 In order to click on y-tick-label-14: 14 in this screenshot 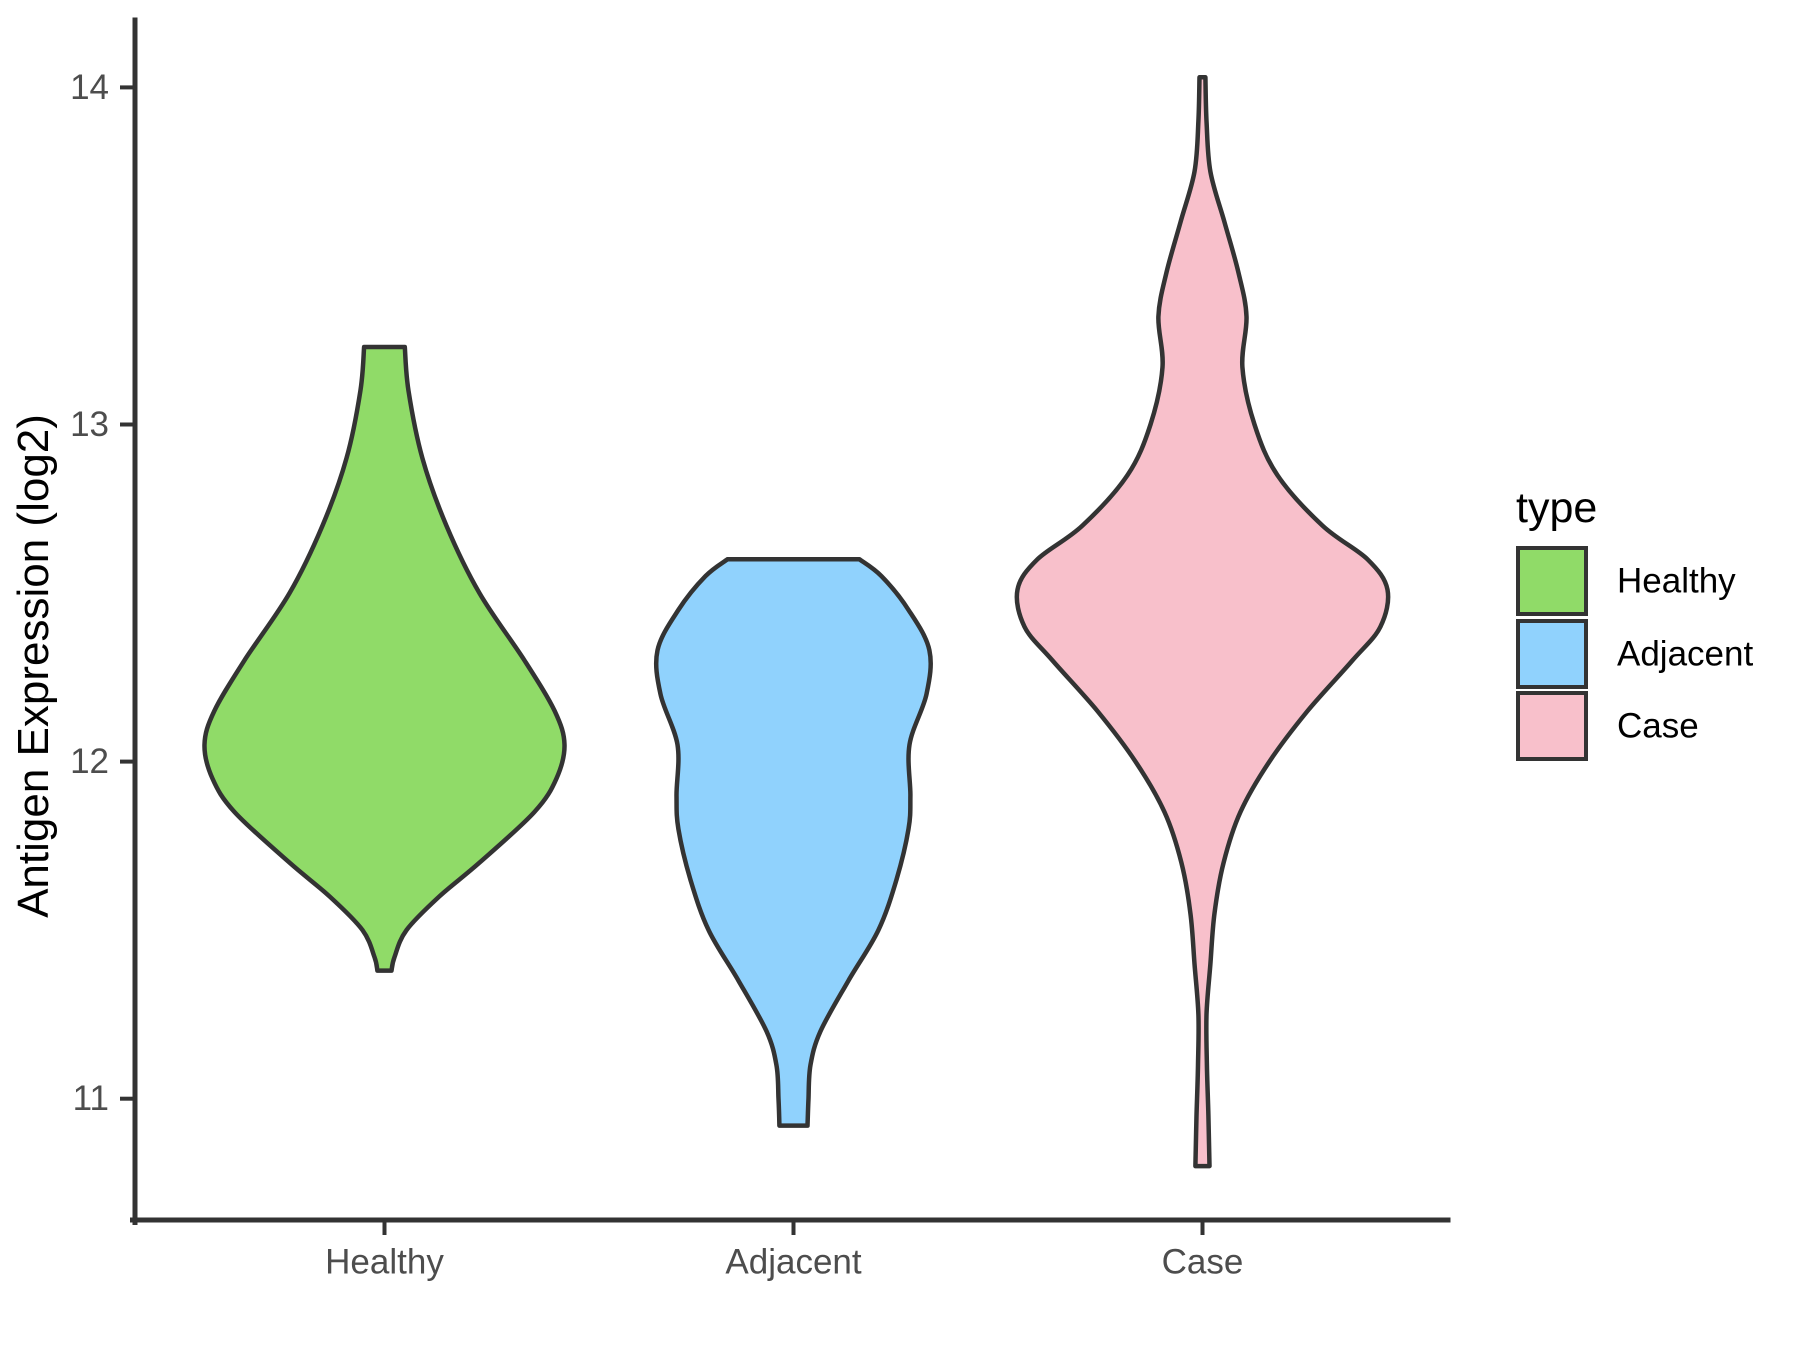, I will do `click(89, 87)`.